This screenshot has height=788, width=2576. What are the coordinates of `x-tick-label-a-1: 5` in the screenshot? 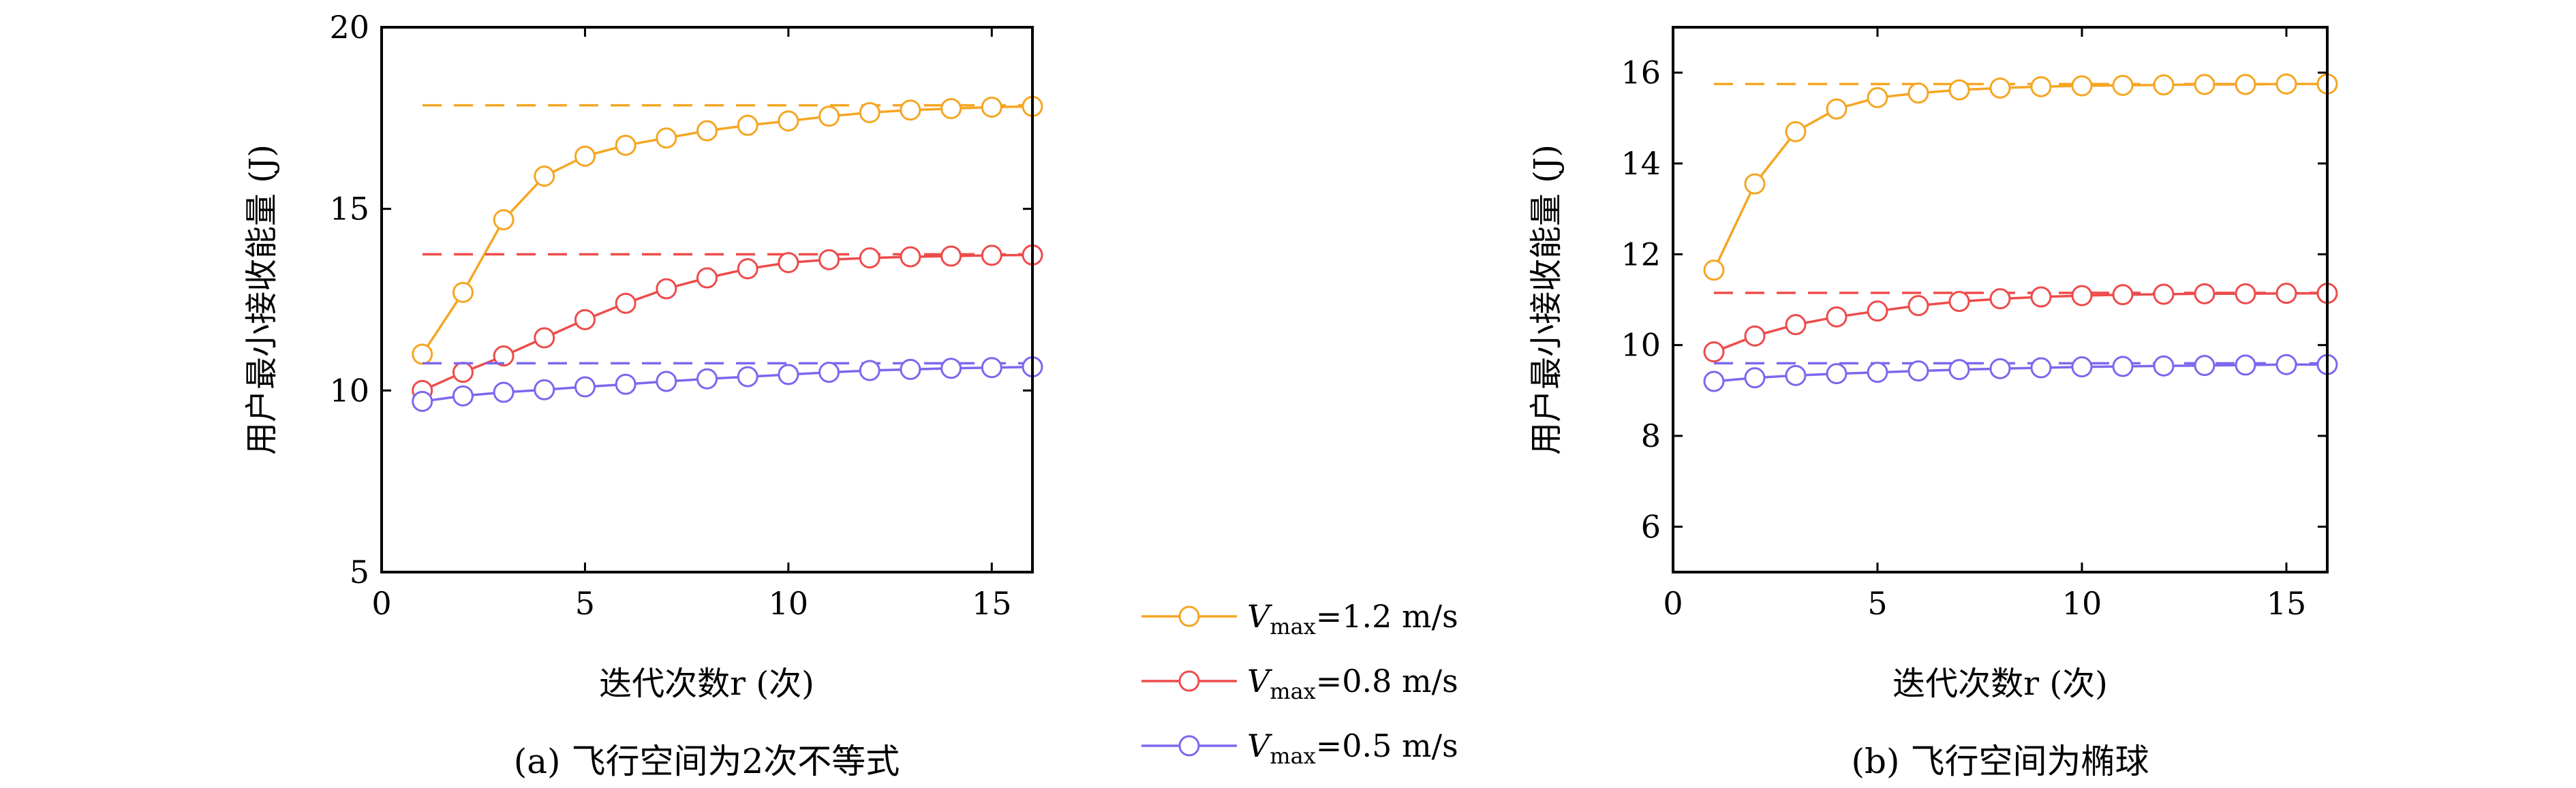 It's located at (585, 603).